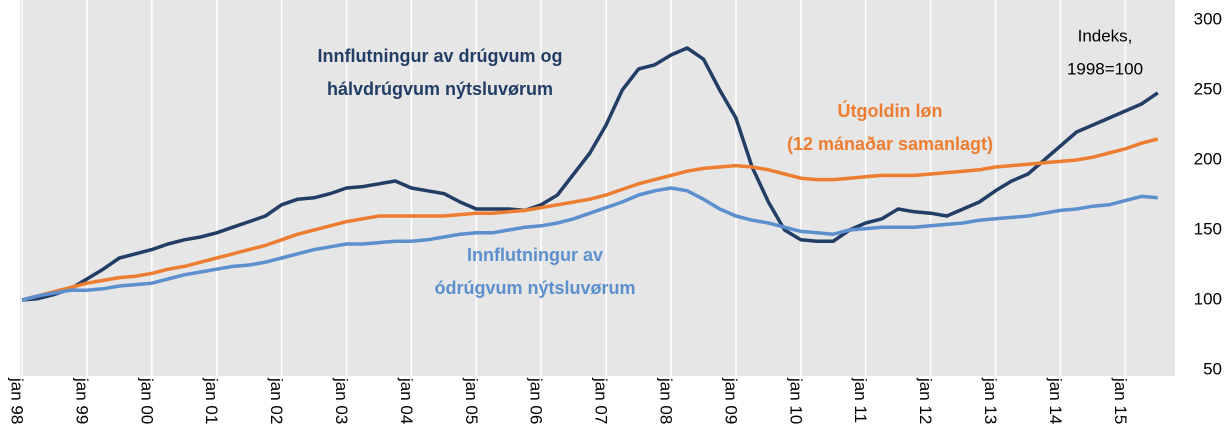 The image size is (1229, 446). I want to click on x-tick-label: jan 12, so click(925, 400).